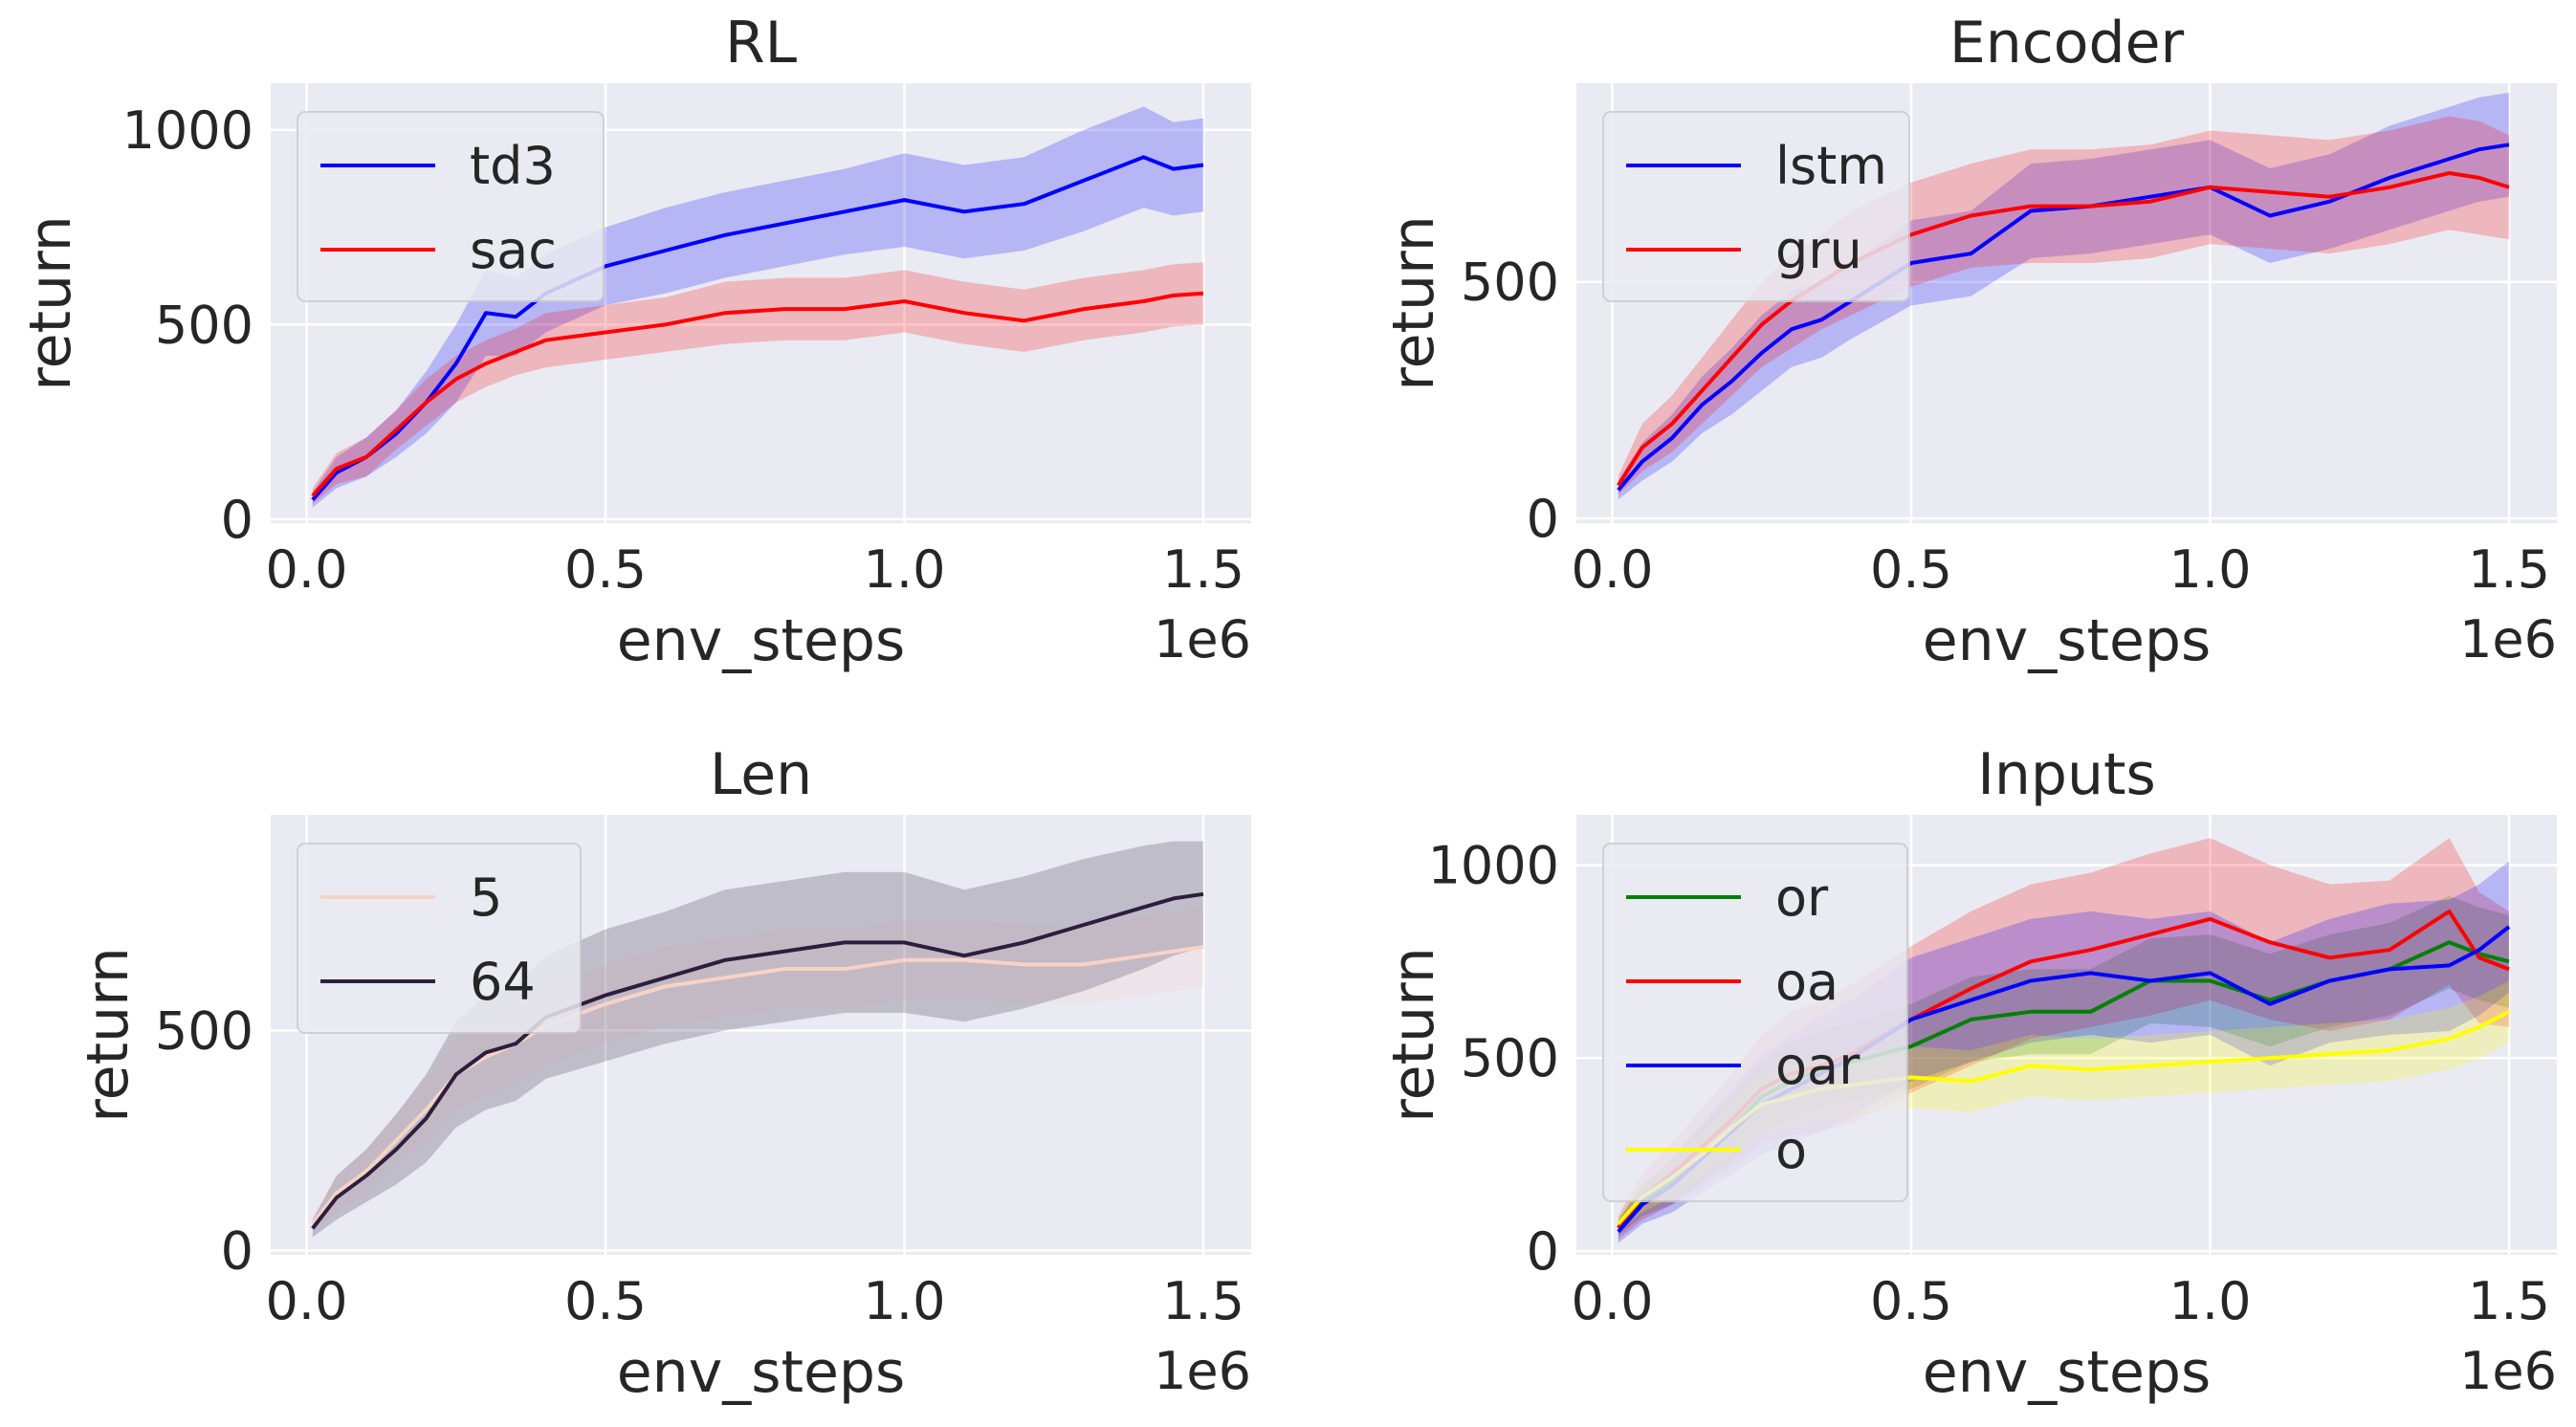  What do you see at coordinates (1791, 1150) in the screenshot?
I see `legend-label-o: o` at bounding box center [1791, 1150].